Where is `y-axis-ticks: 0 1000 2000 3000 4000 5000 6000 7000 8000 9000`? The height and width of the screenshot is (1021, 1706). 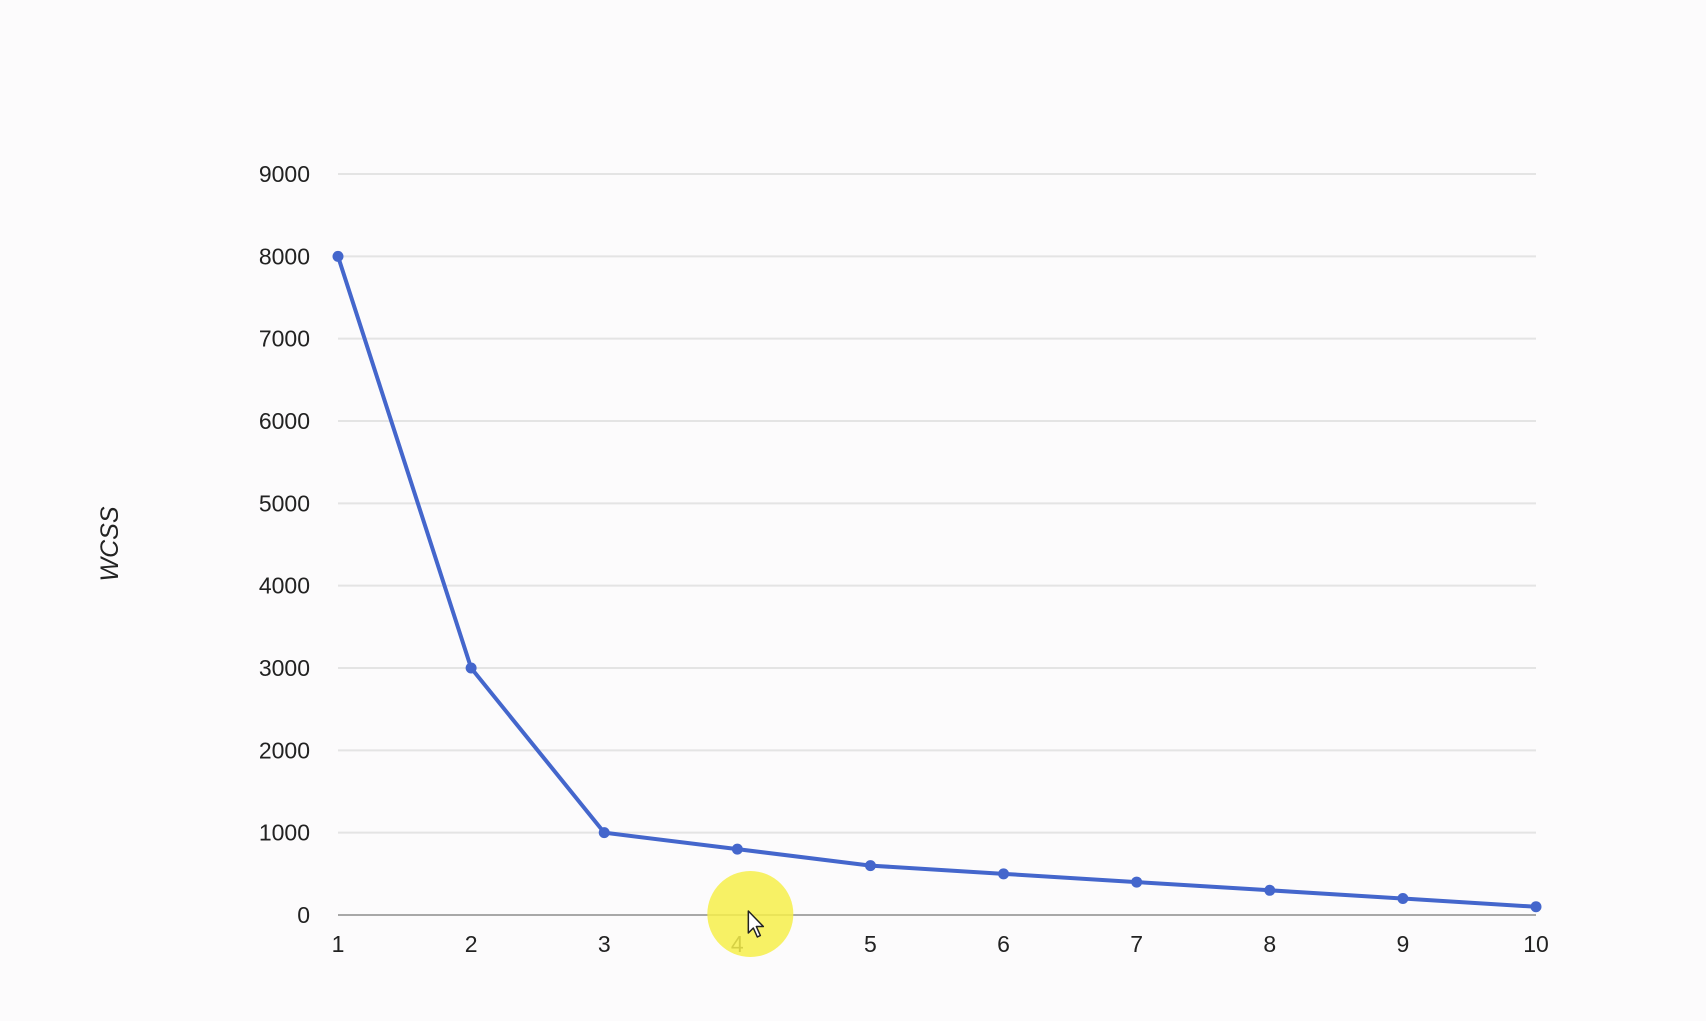 y-axis-ticks: 0 1000 2000 3000 4000 5000 6000 7000 8000 9000 is located at coordinates (284, 544).